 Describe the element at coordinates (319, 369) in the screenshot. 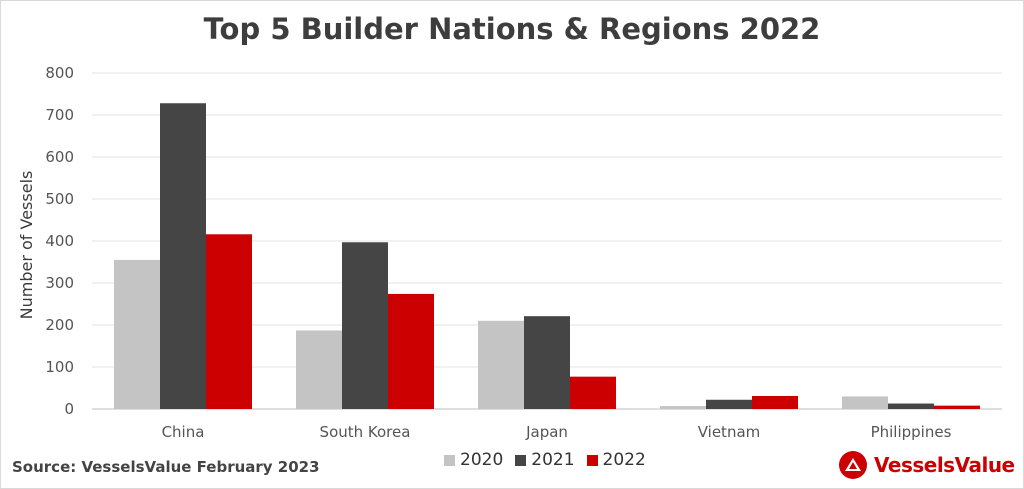

I see `bar-2020-south-korea` at that location.